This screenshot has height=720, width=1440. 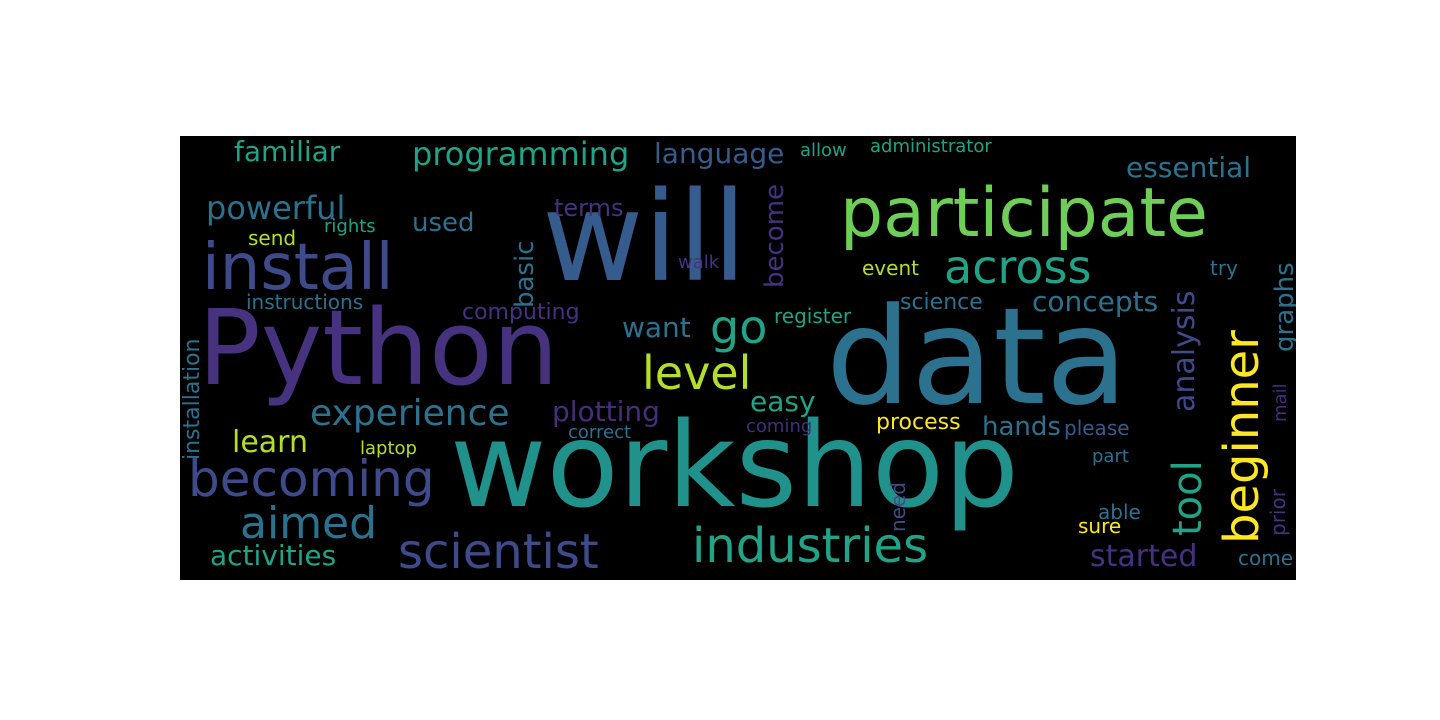 What do you see at coordinates (1189, 167) in the screenshot?
I see `word-essential: essential` at bounding box center [1189, 167].